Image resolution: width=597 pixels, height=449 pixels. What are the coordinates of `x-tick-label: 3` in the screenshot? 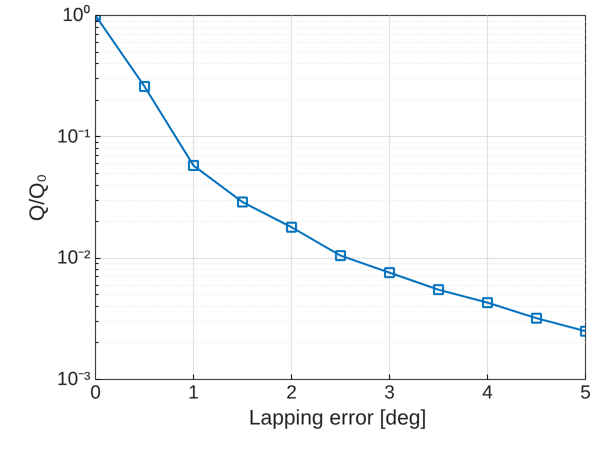 It's located at (389, 393).